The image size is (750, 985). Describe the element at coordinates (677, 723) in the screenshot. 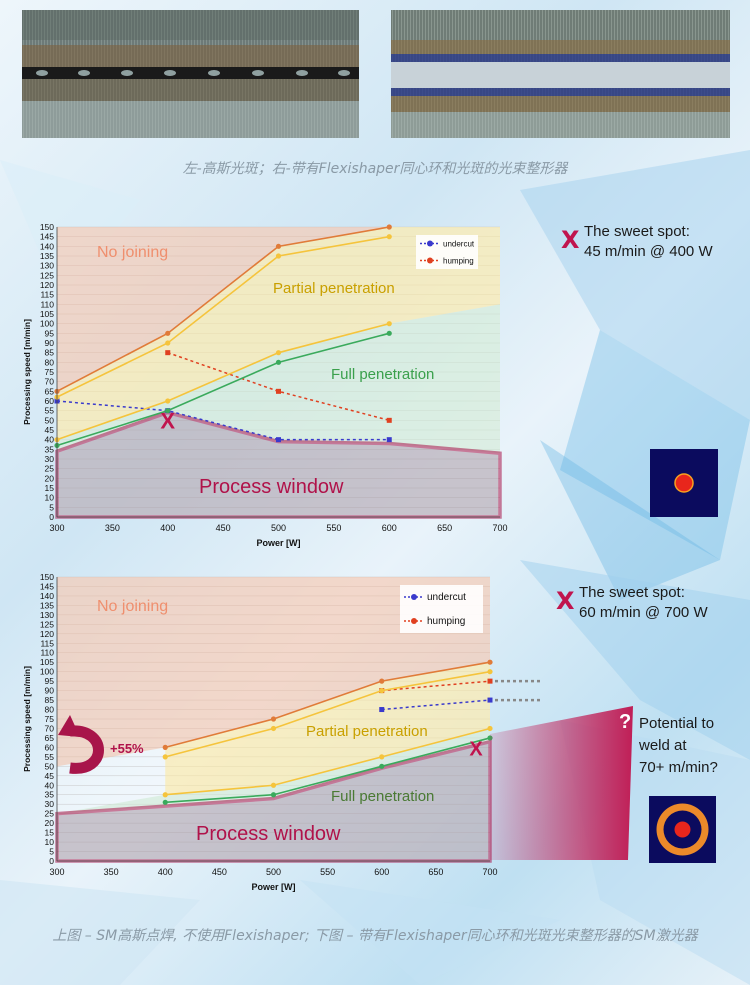

I see `potential-line1: Potential to` at that location.